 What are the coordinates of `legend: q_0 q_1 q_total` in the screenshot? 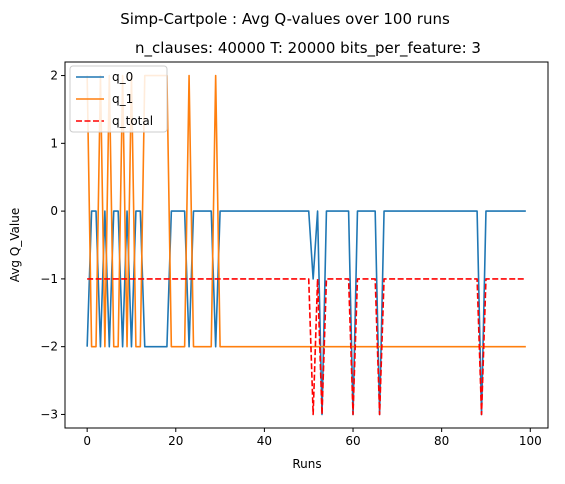 It's located at (118, 99).